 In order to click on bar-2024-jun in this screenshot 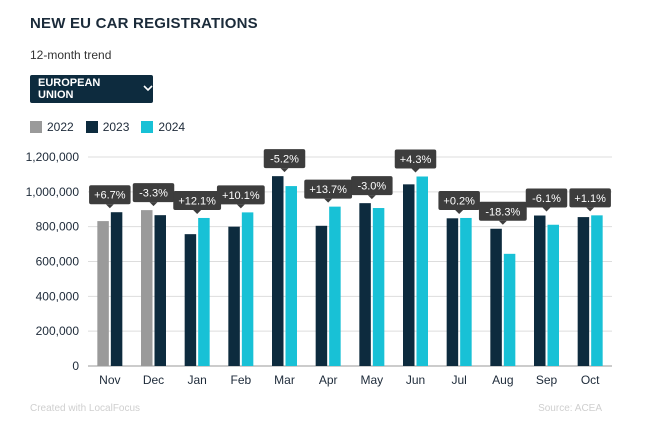, I will do `click(422, 271)`.